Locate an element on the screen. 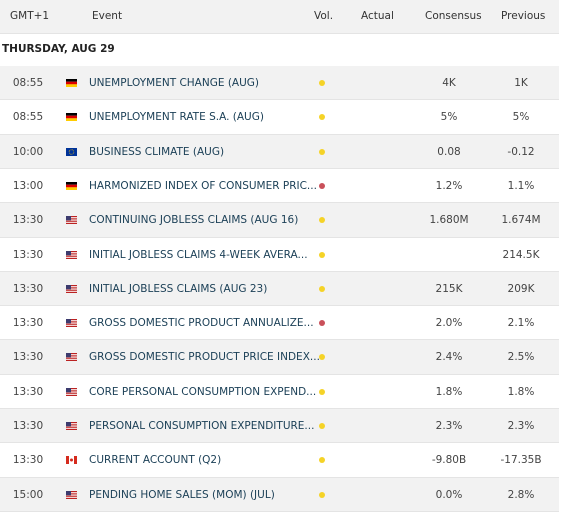 The height and width of the screenshot is (512, 561). date-label: THURSDAY, AUG 29 is located at coordinates (58, 49).